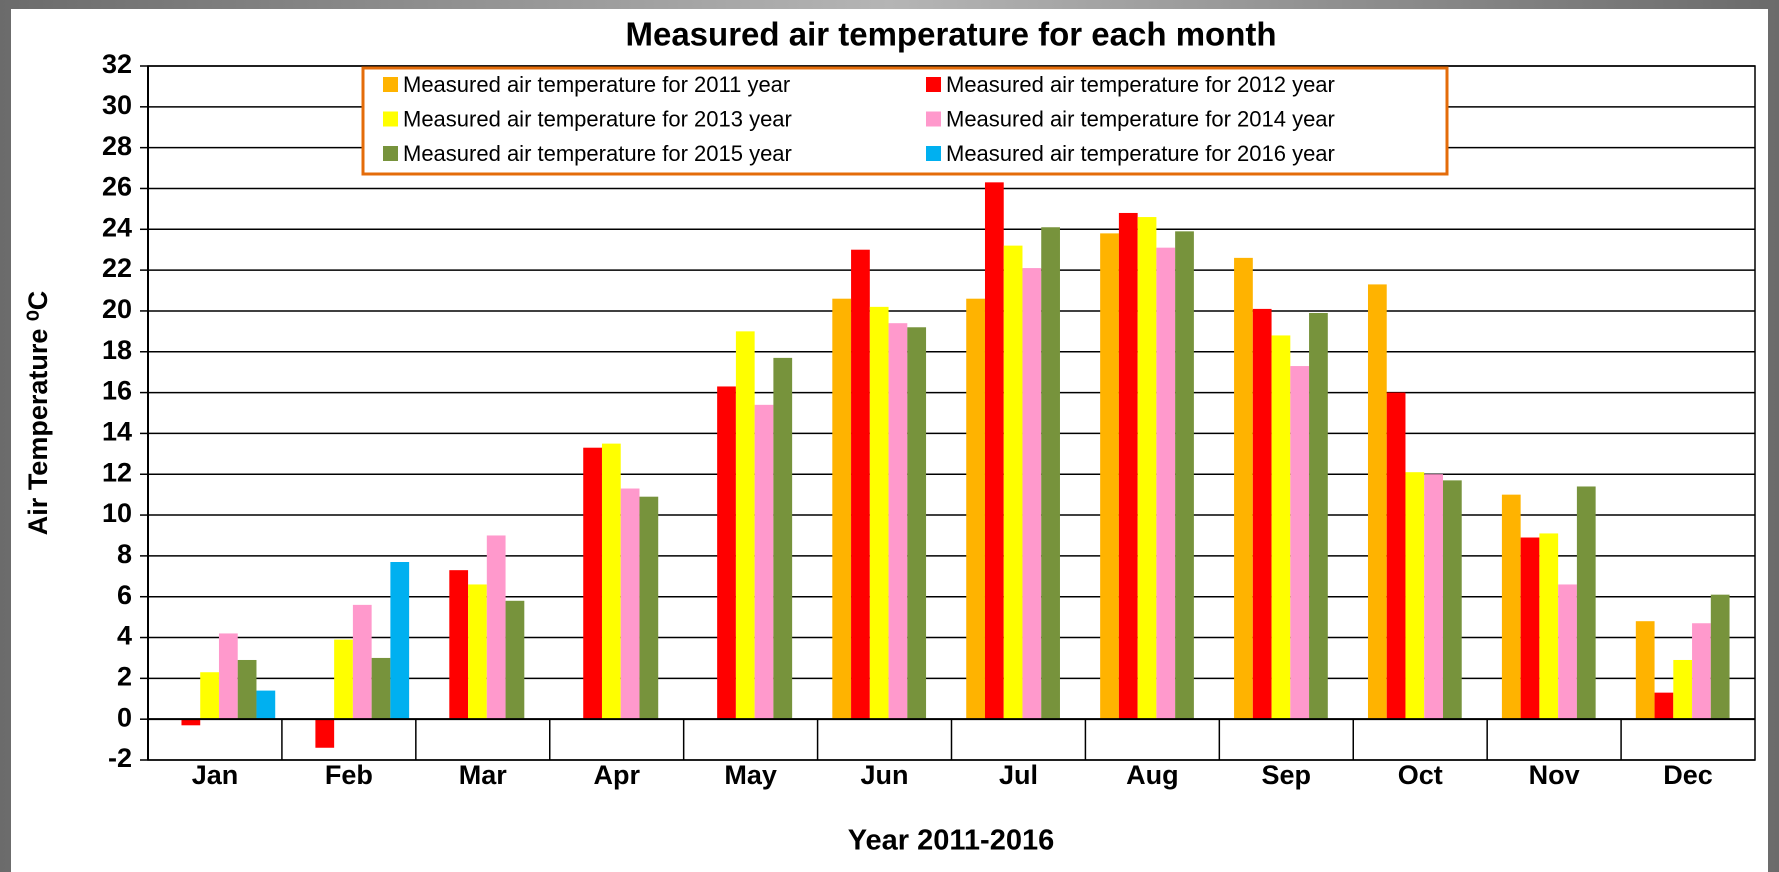  What do you see at coordinates (750, 775) in the screenshot?
I see `x-tick-label: May` at bounding box center [750, 775].